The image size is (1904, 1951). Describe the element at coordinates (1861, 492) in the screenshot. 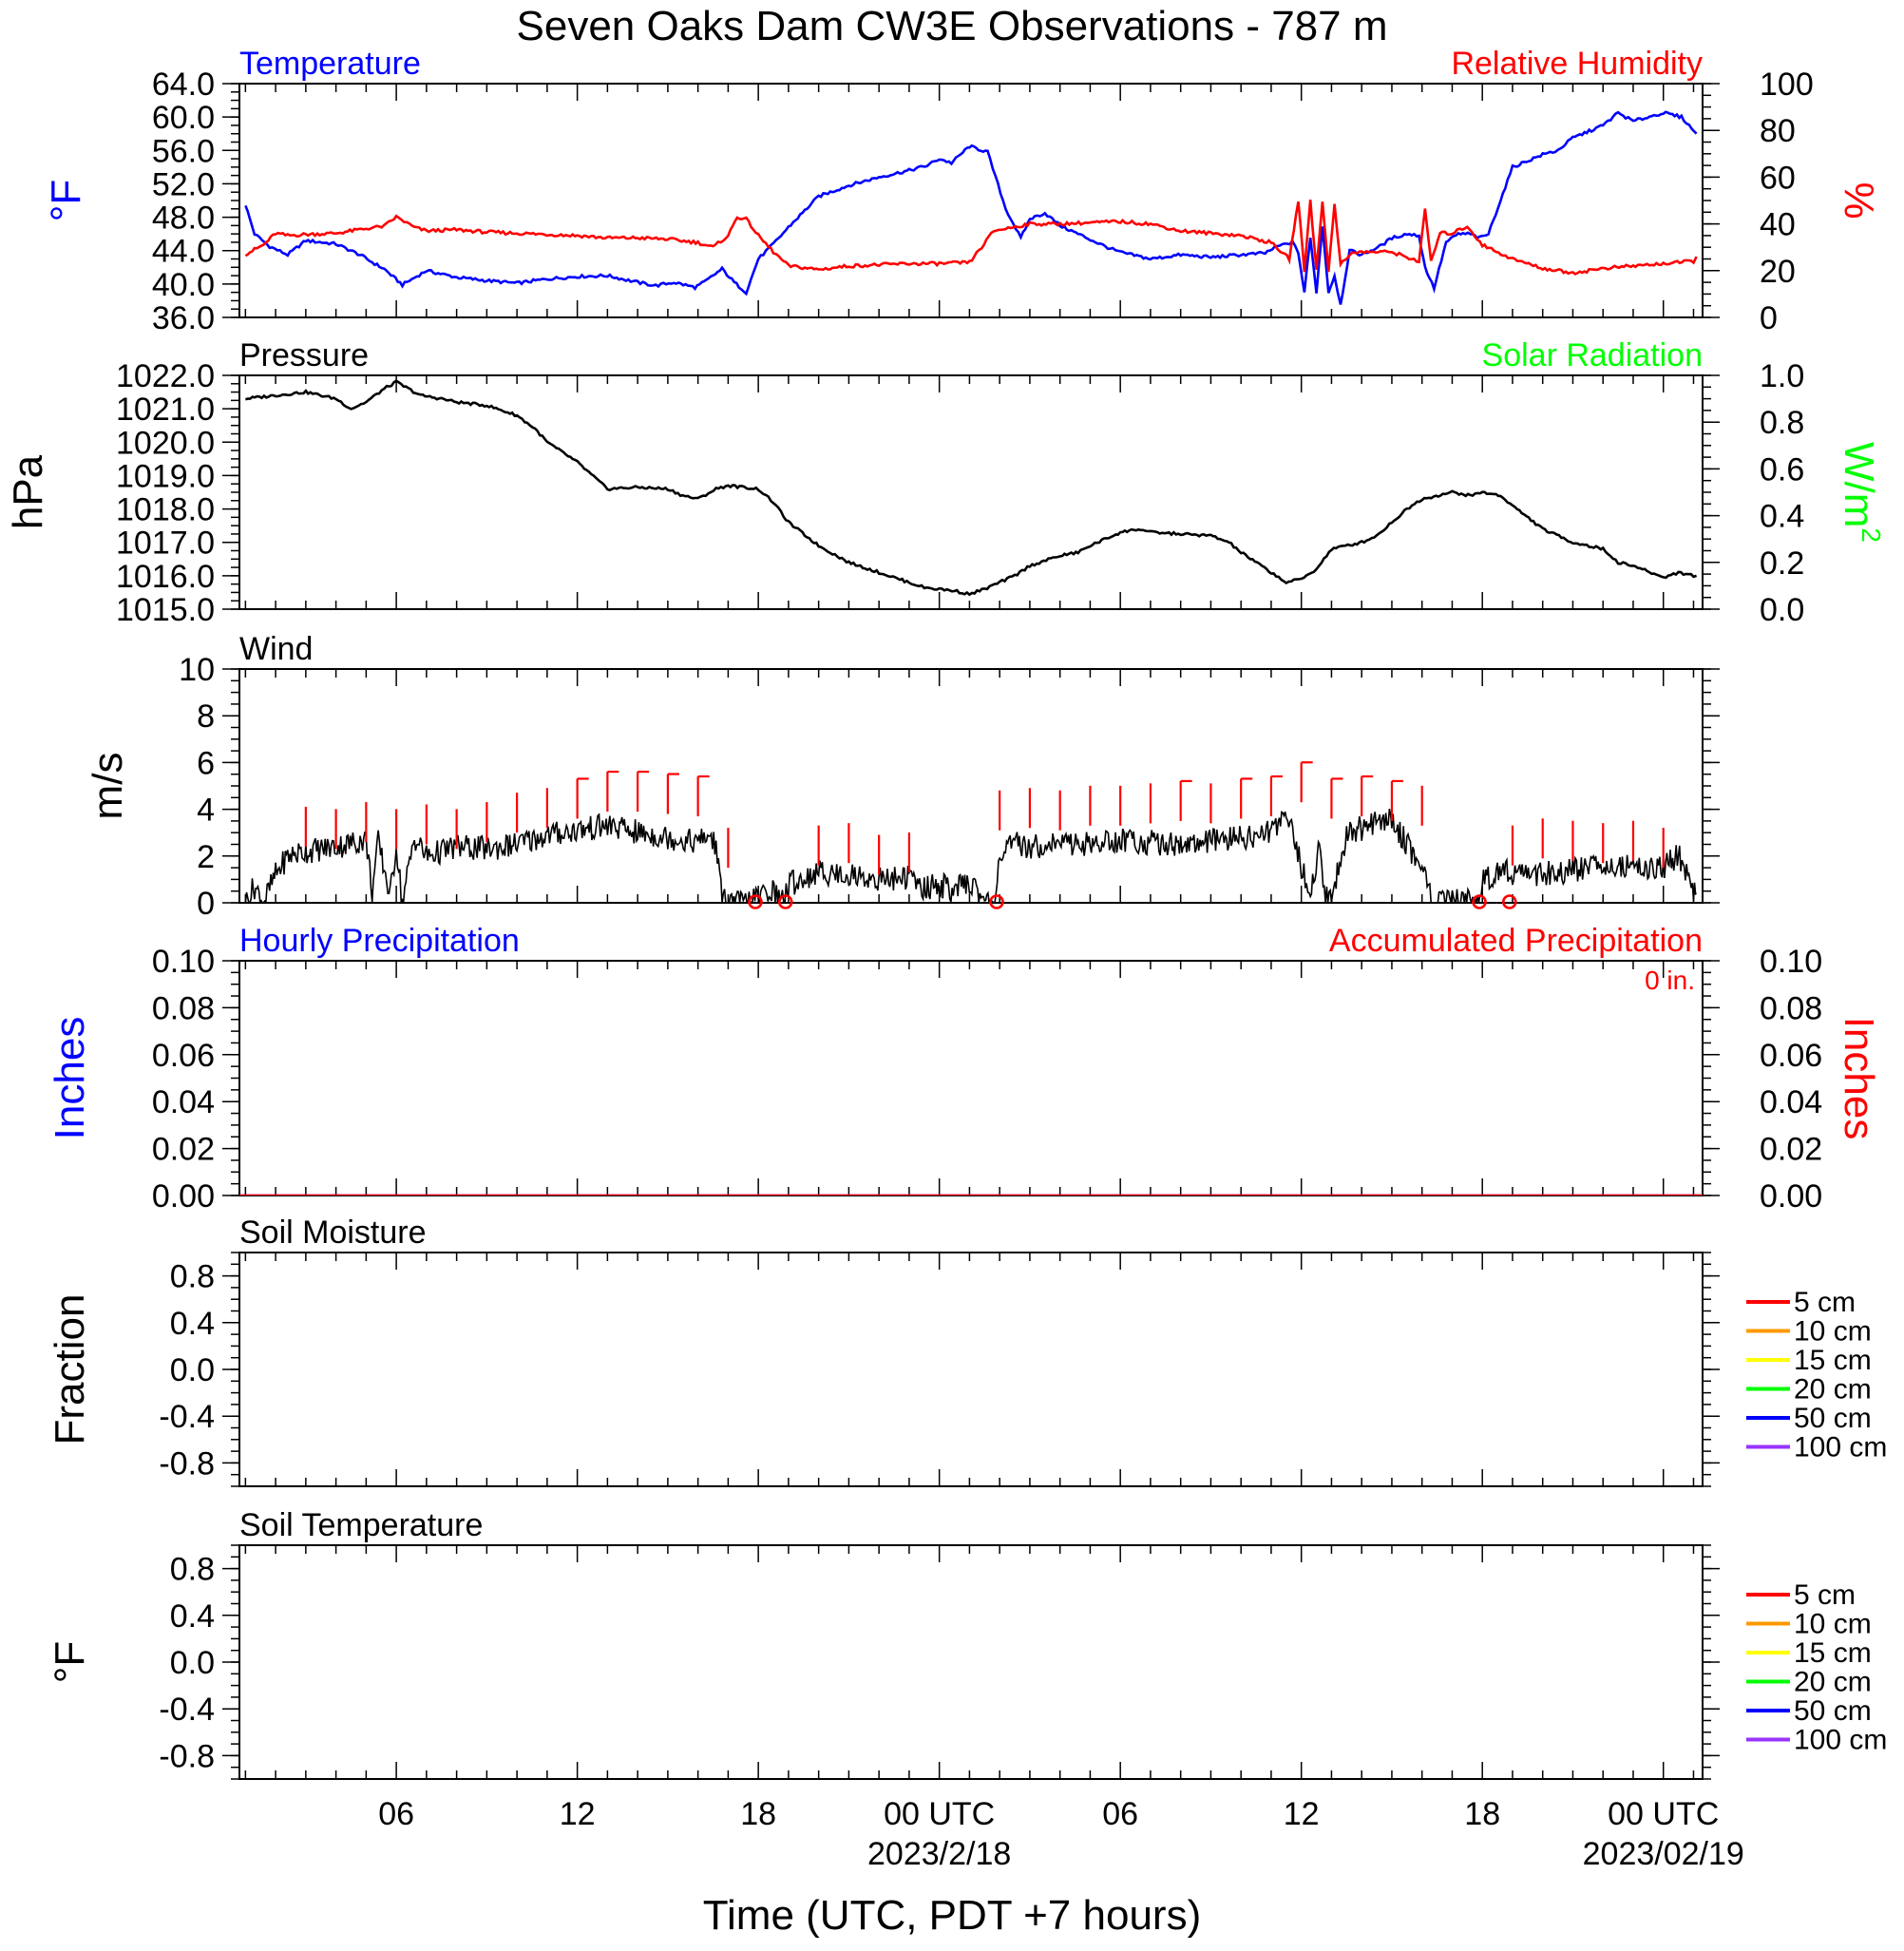

I see `y-axis-label-right: W/m2` at that location.